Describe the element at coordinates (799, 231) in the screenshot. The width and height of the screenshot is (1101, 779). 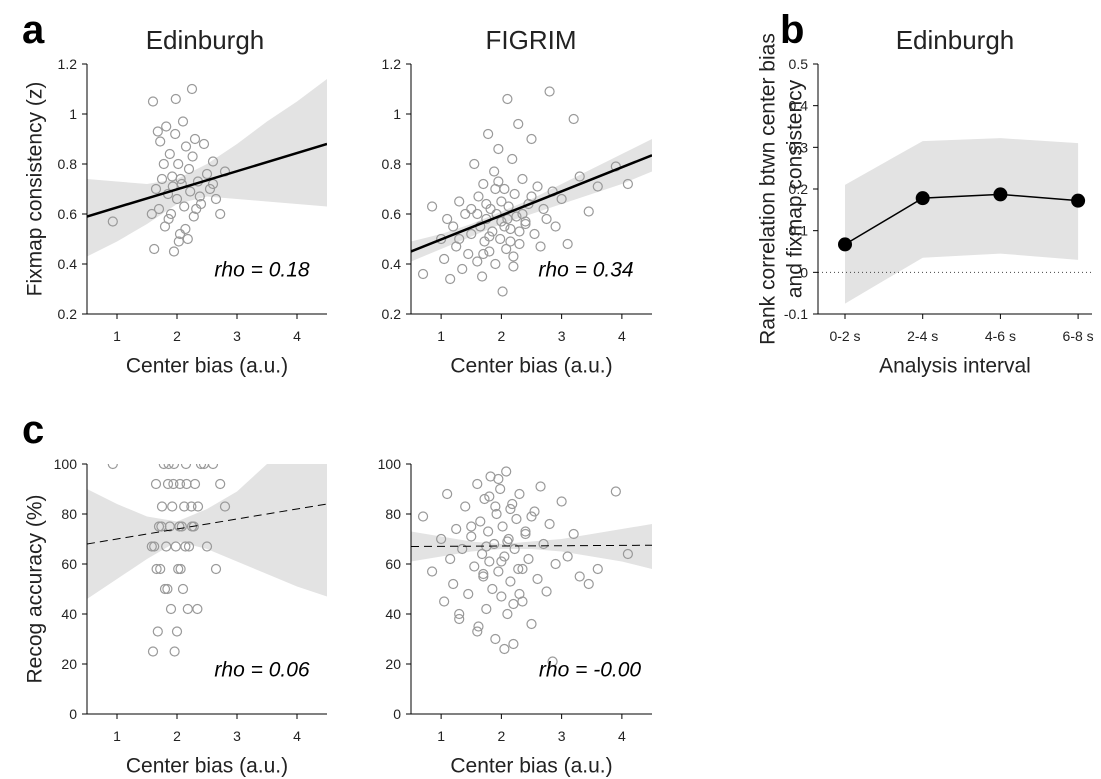
I see `y-tick-label: 0.1` at that location.